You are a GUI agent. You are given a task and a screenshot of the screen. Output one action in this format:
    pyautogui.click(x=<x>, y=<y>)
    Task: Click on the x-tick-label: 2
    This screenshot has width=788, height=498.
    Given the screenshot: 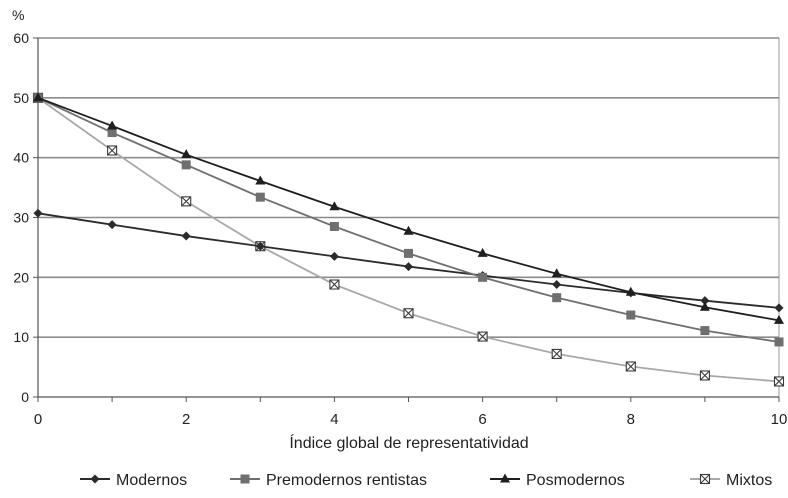 What is the action you would take?
    pyautogui.click(x=186, y=419)
    